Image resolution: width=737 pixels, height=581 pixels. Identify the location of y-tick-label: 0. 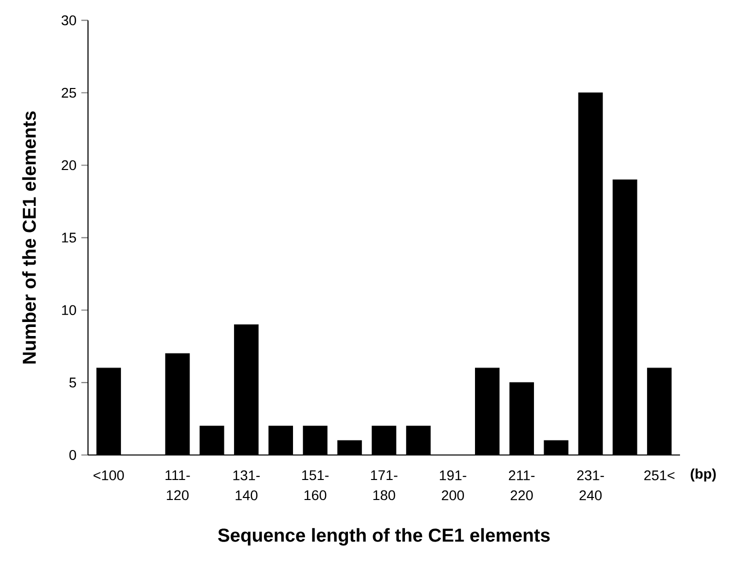
(72, 455).